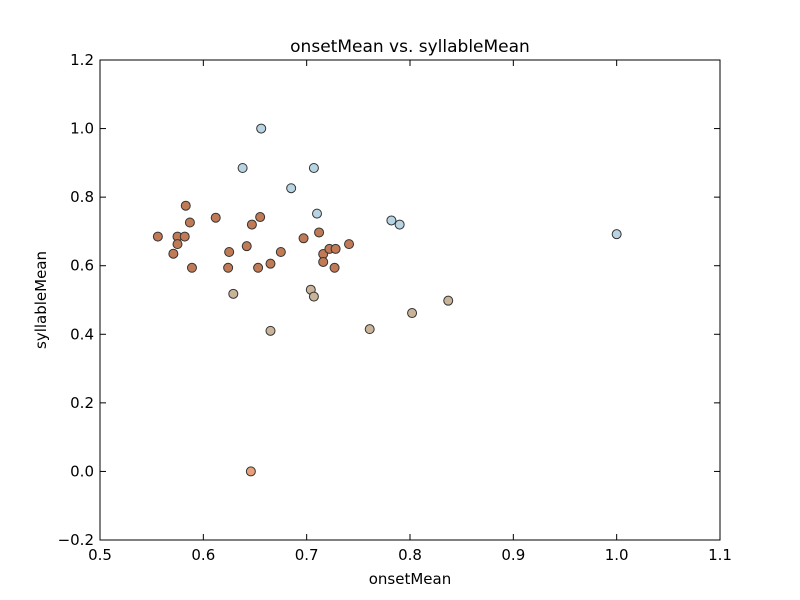  What do you see at coordinates (100, 555) in the screenshot?
I see `x-tick-label: 0.5` at bounding box center [100, 555].